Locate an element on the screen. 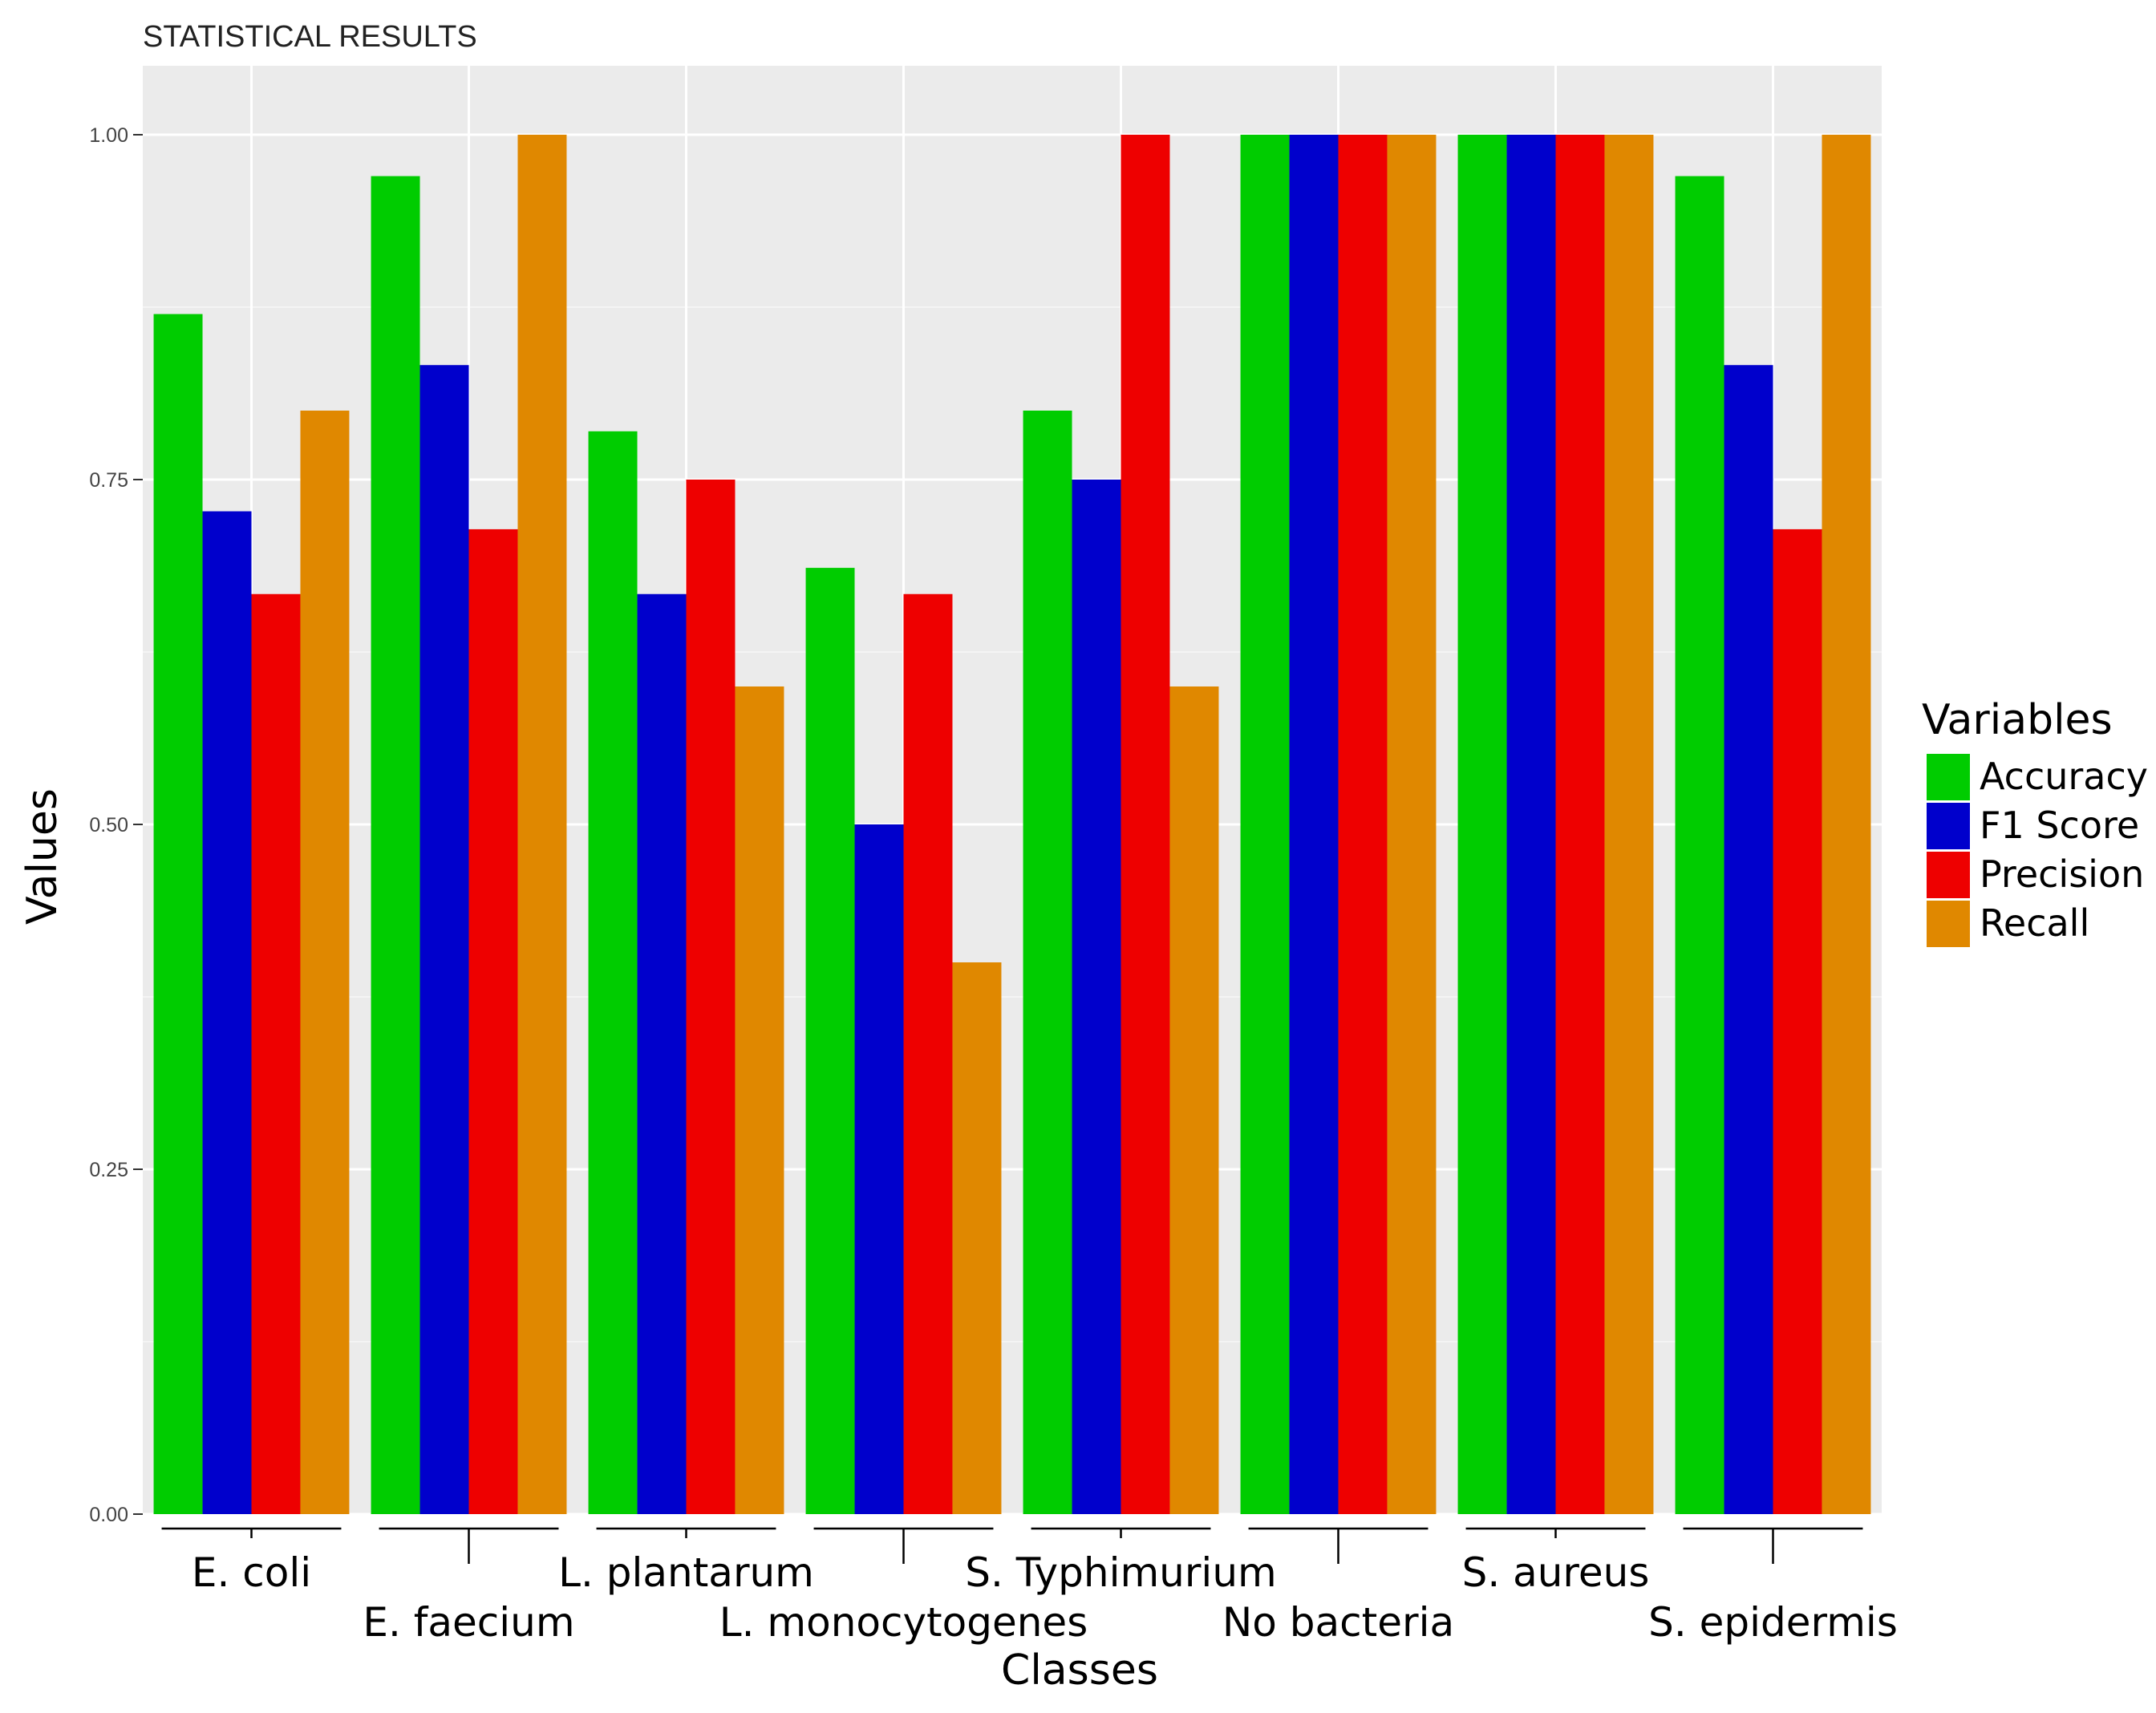 The image size is (2156, 1713). y-tick-label: 0.50 is located at coordinates (109, 825).